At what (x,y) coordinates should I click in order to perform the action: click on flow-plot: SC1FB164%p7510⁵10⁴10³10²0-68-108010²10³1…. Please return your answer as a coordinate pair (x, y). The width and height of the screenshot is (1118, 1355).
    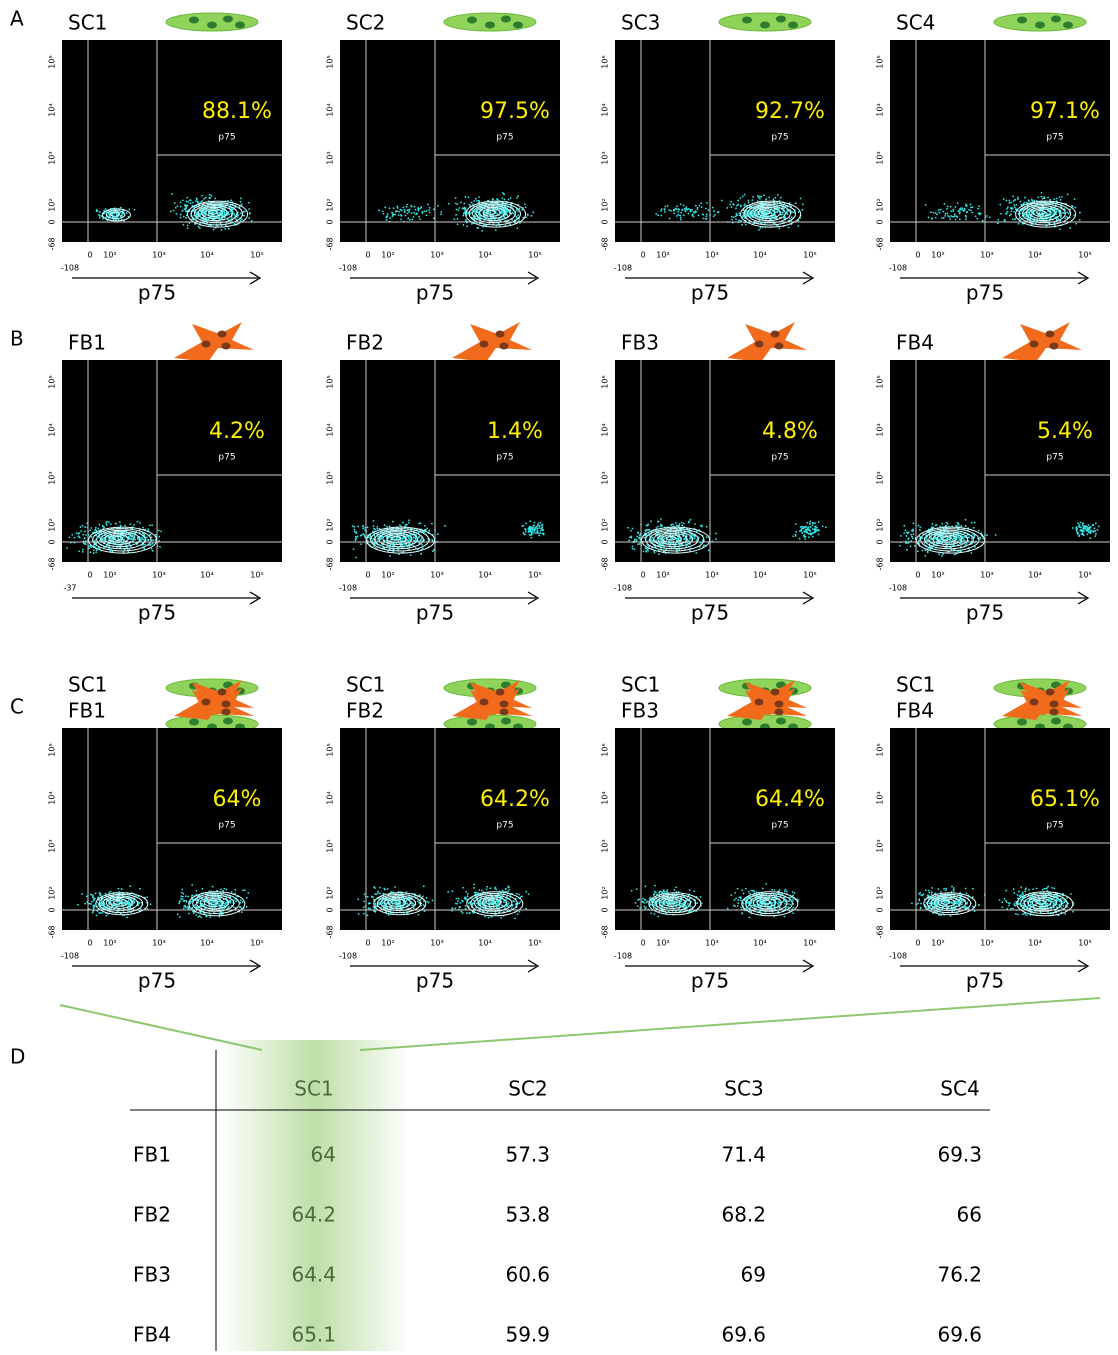
    Looking at the image, I should click on (165, 833).